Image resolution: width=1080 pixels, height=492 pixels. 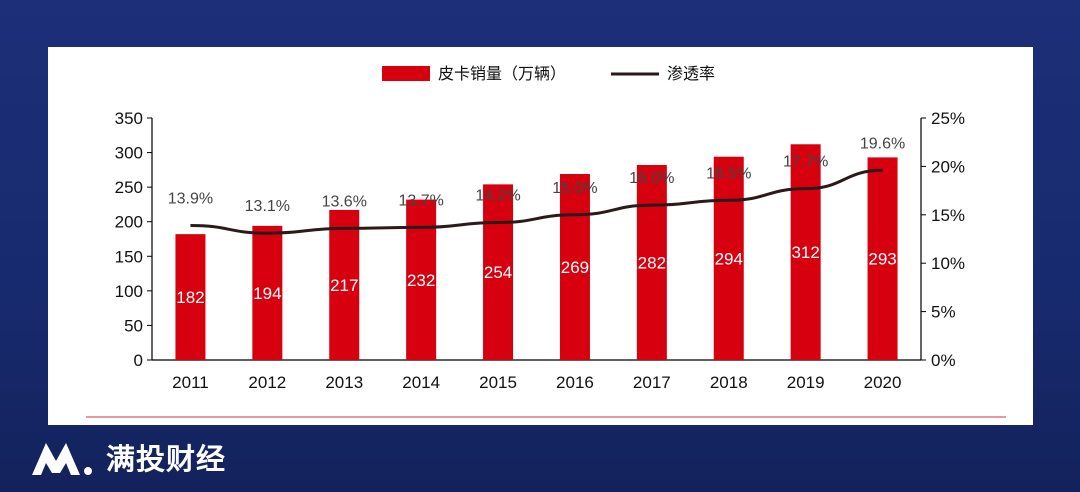 What do you see at coordinates (421, 280) in the screenshot?
I see `bar-value-label: 232` at bounding box center [421, 280].